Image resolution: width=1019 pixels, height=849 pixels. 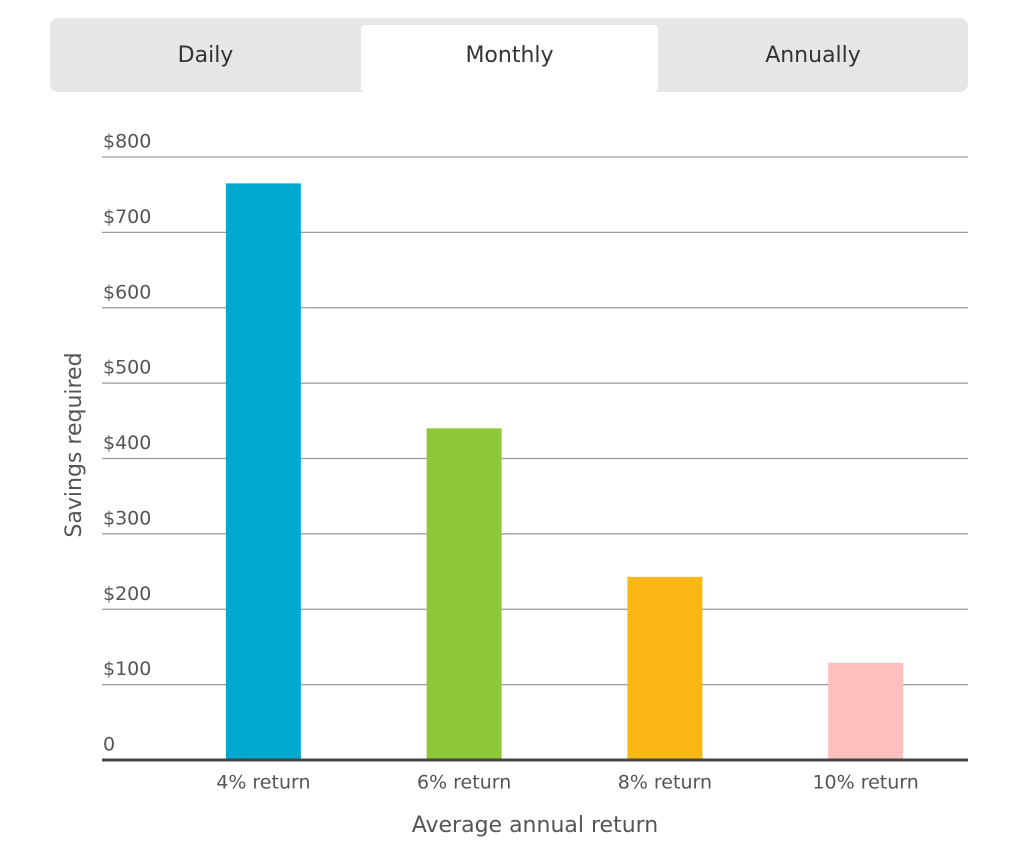 What do you see at coordinates (263, 783) in the screenshot?
I see `x-tick-label: 4% return` at bounding box center [263, 783].